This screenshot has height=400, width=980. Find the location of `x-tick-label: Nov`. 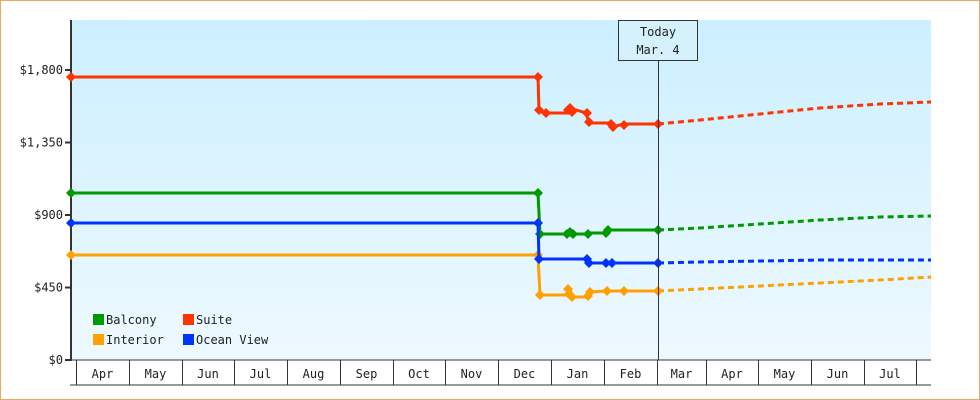

x-tick-label: Nov is located at coordinates (472, 374).